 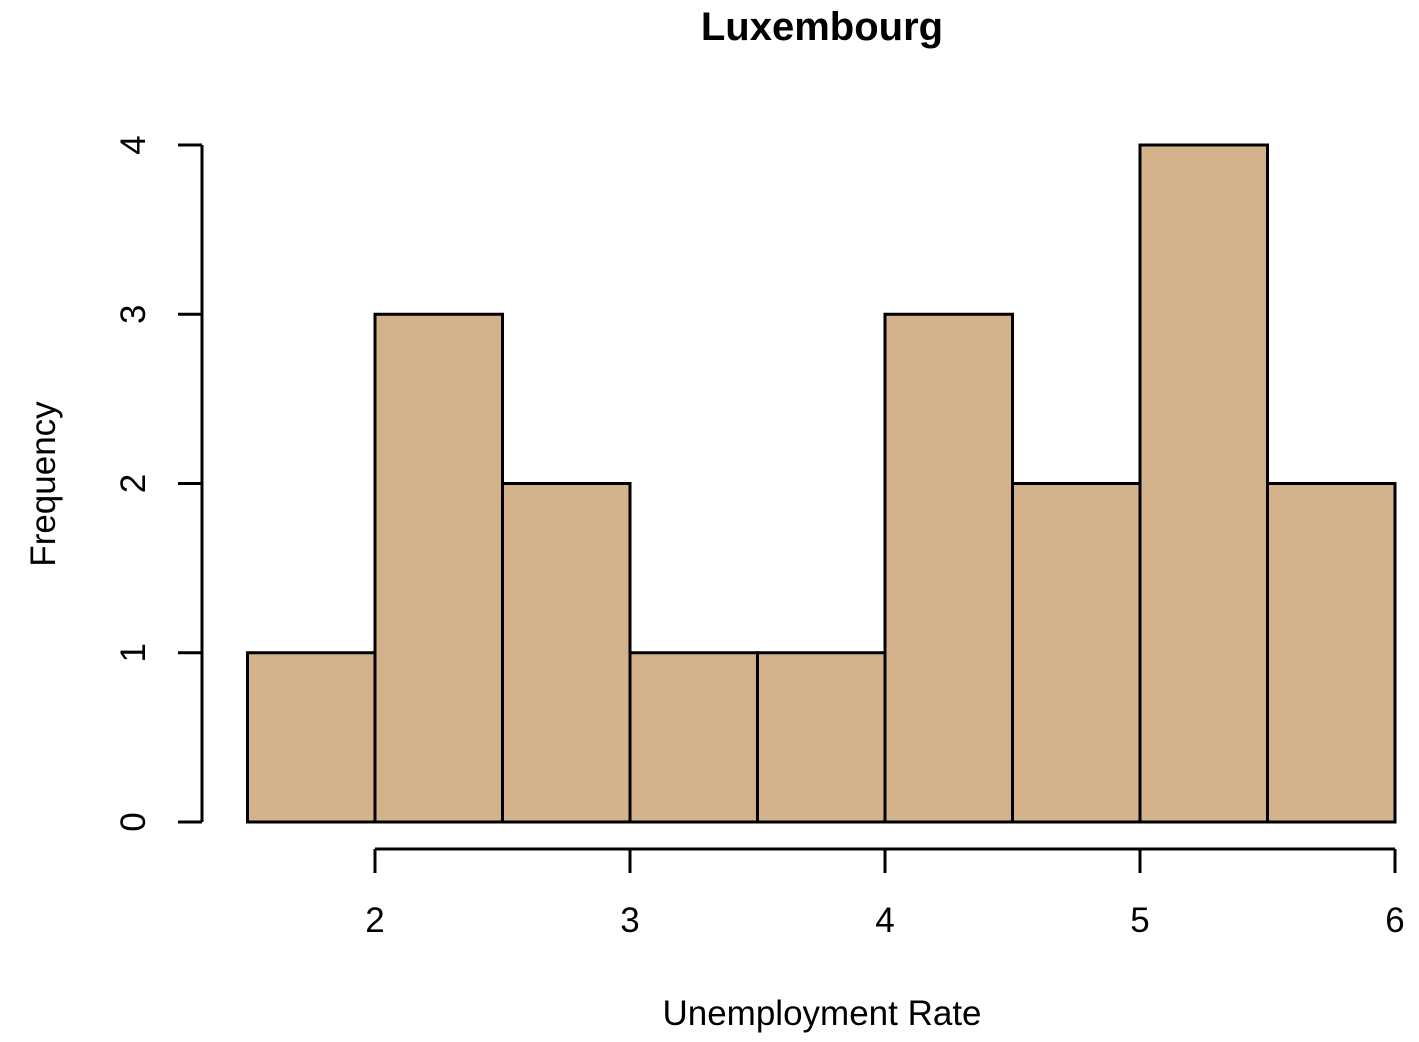 I want to click on y-tick-label: 2, so click(x=133, y=483).